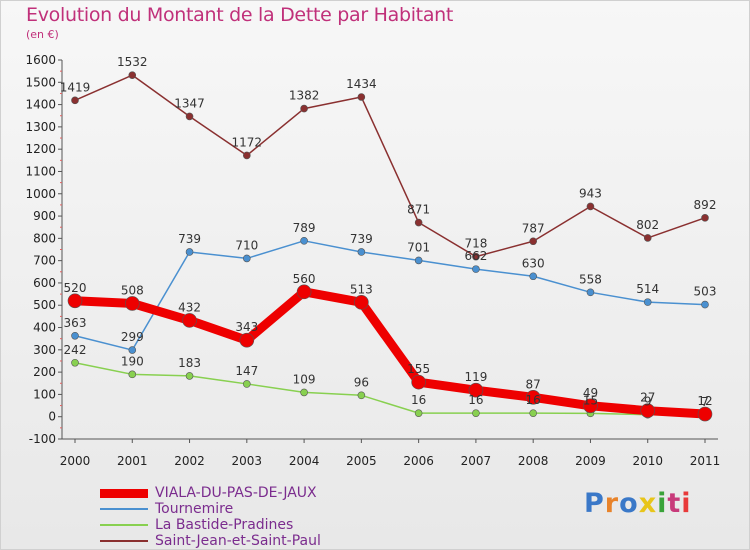 This screenshot has height=550, width=750. What do you see at coordinates (475, 377) in the screenshot?
I see `data-label-viala-du-pas-de-jaux: 119` at bounding box center [475, 377].